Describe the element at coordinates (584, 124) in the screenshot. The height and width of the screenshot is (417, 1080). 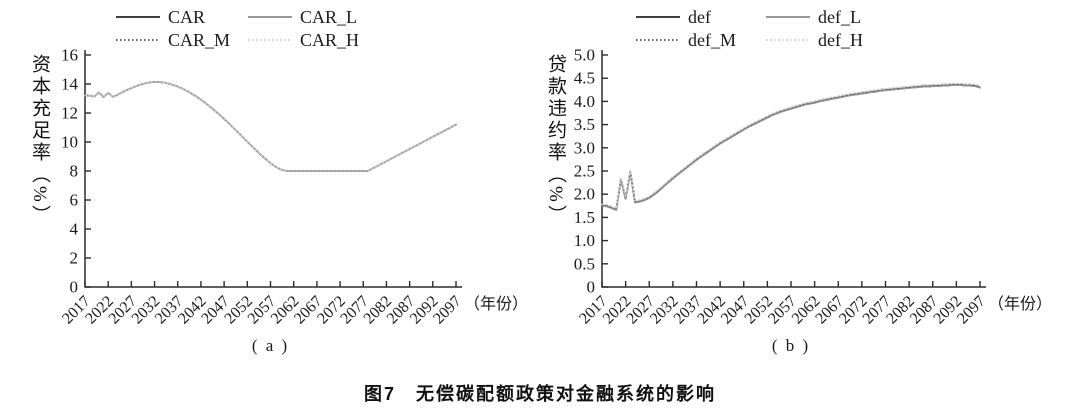
I see `y-tick-label: 3.5` at that location.